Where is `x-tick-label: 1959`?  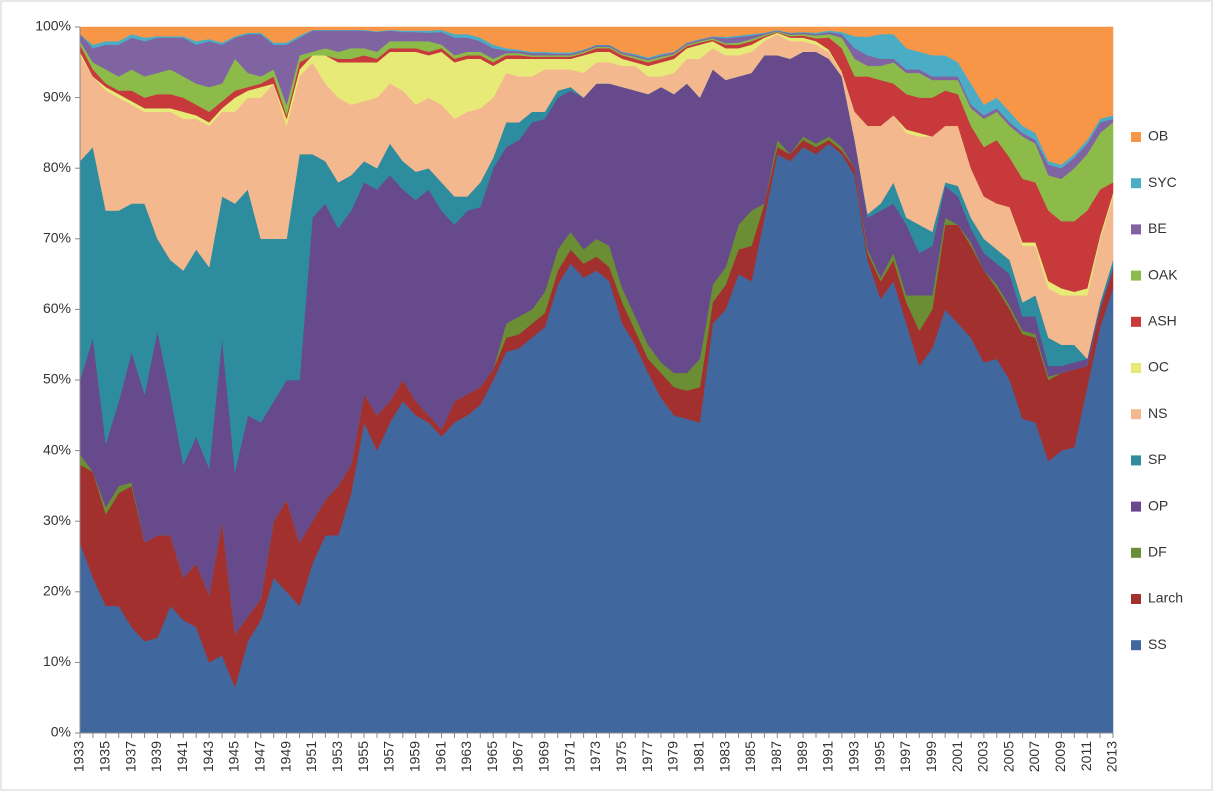 x-tick-label: 1959 is located at coordinates (414, 756).